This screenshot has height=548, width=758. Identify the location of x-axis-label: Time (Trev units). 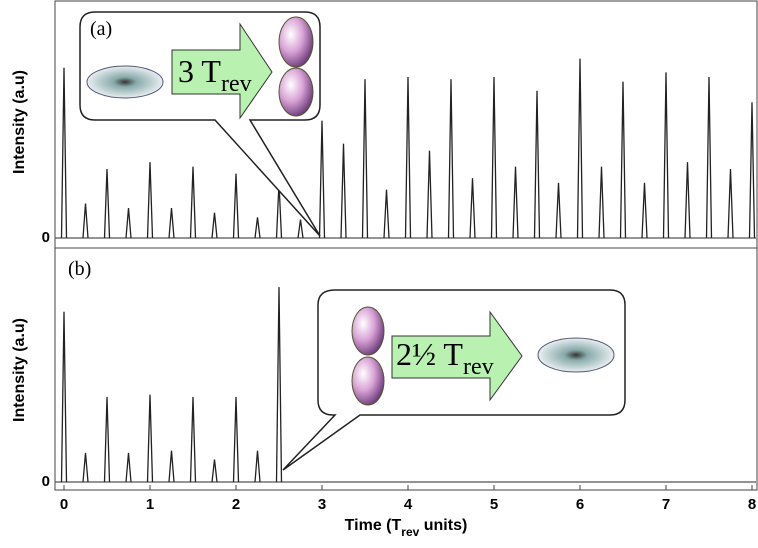
(406, 528).